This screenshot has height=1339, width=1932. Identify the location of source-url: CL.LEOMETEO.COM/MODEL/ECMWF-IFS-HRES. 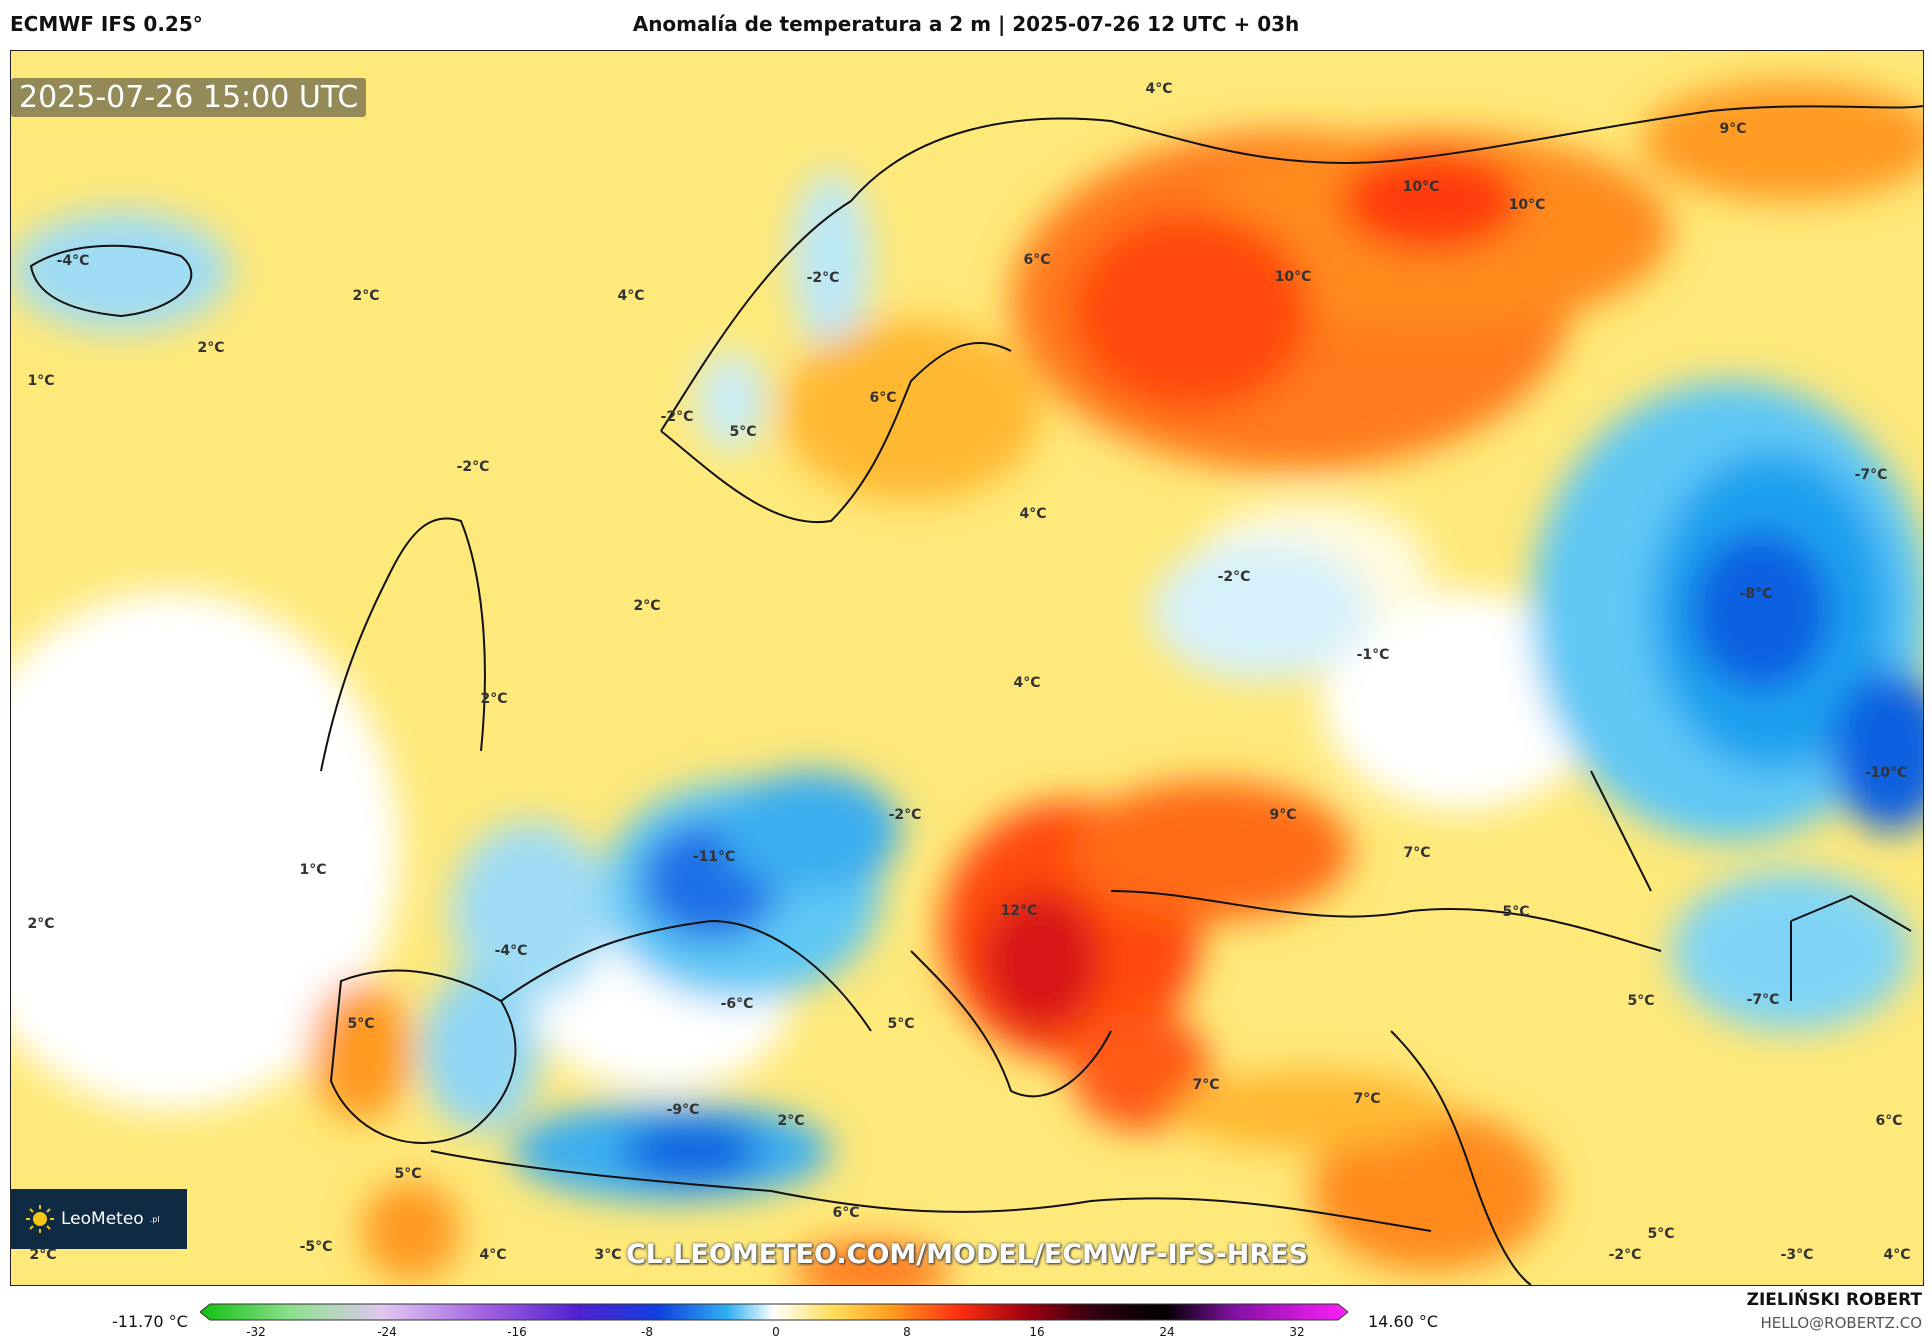
(967, 1254).